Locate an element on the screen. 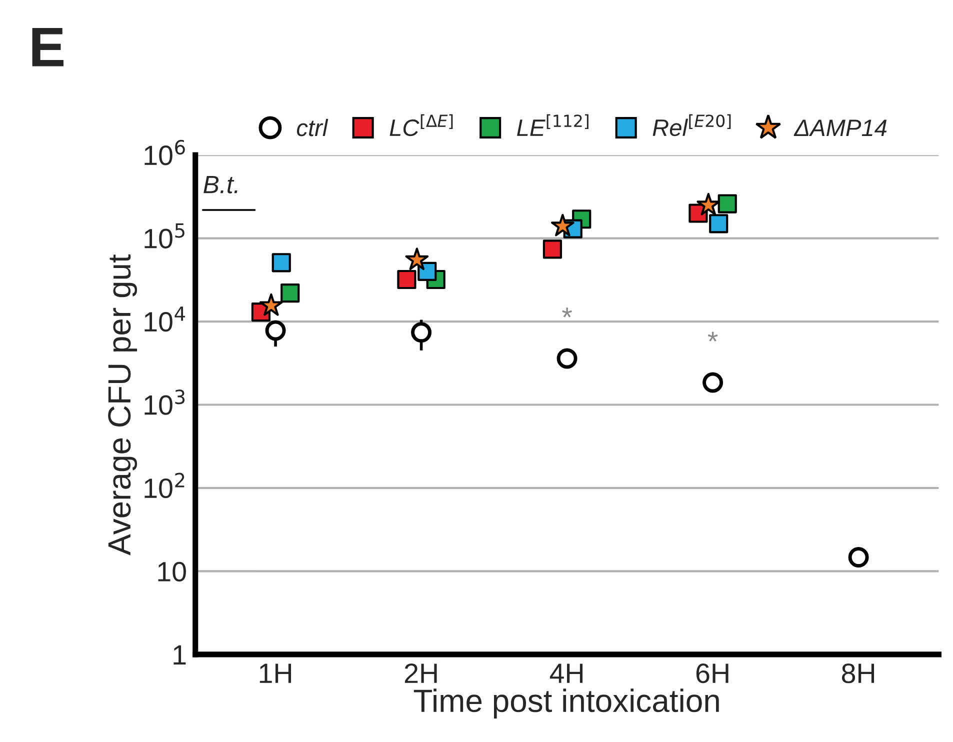  y-tick-label: 10$^{3}$ is located at coordinates (164, 402).